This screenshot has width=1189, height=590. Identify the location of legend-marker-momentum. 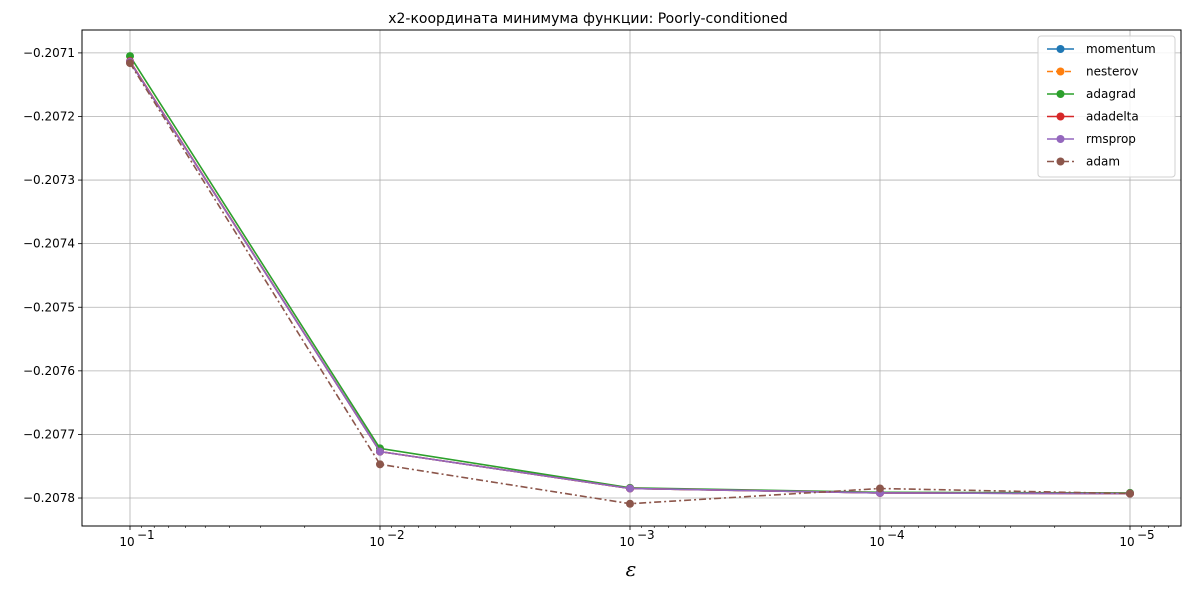
(1060, 49).